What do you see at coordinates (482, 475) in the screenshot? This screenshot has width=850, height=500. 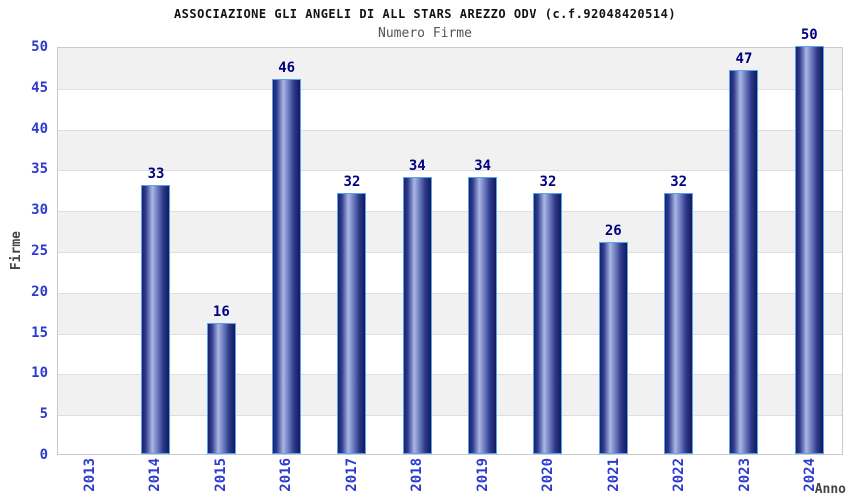 I see `x-tick-label: 2019` at bounding box center [482, 475].